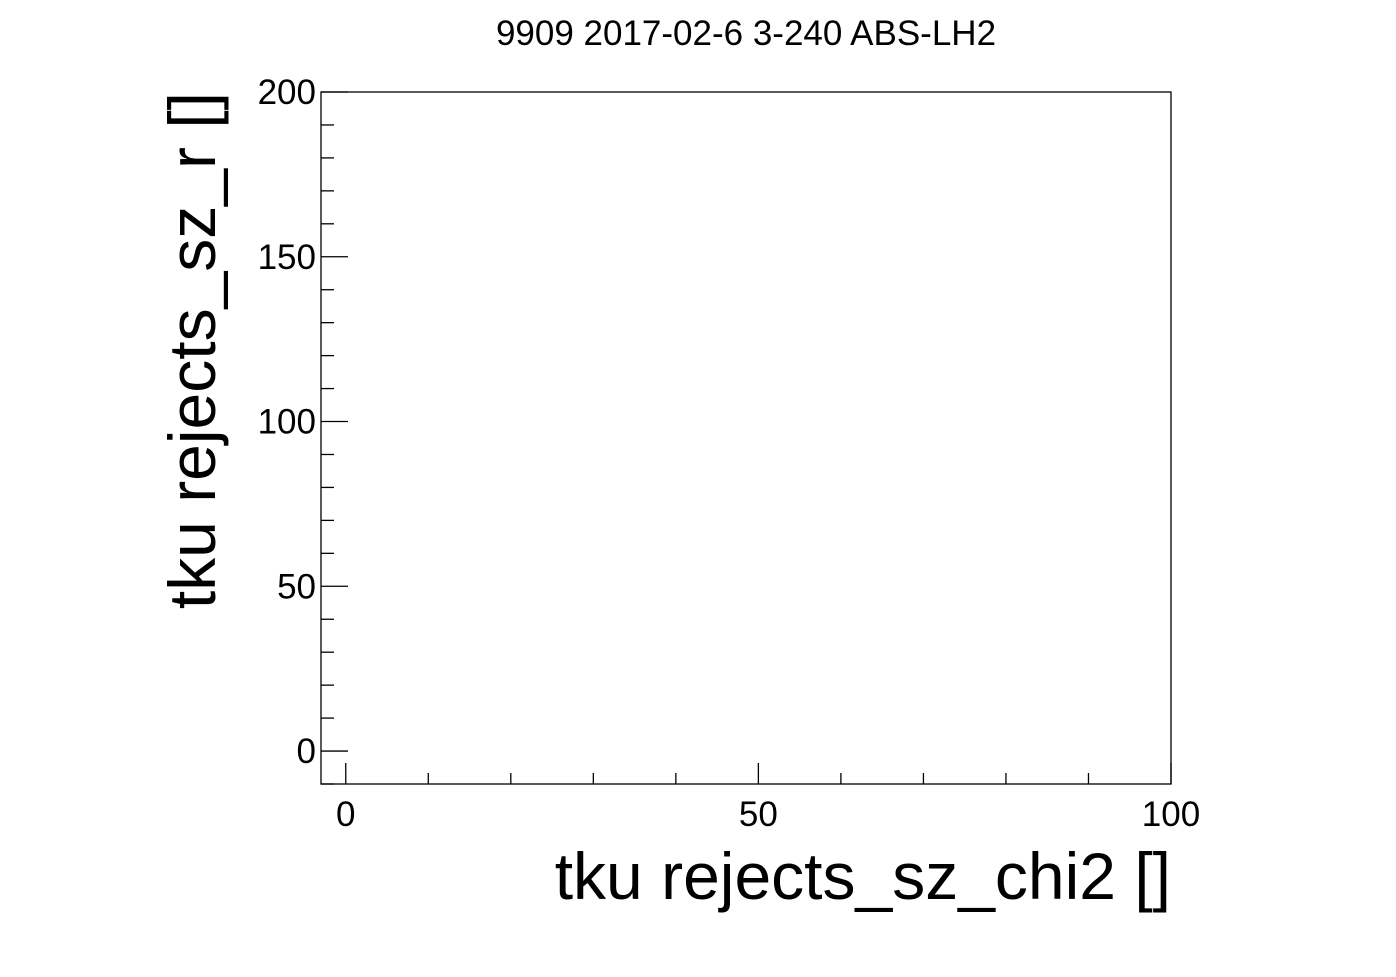 This screenshot has width=1396, height=977. What do you see at coordinates (1171, 814) in the screenshot?
I see `x-tick-label: 100` at bounding box center [1171, 814].